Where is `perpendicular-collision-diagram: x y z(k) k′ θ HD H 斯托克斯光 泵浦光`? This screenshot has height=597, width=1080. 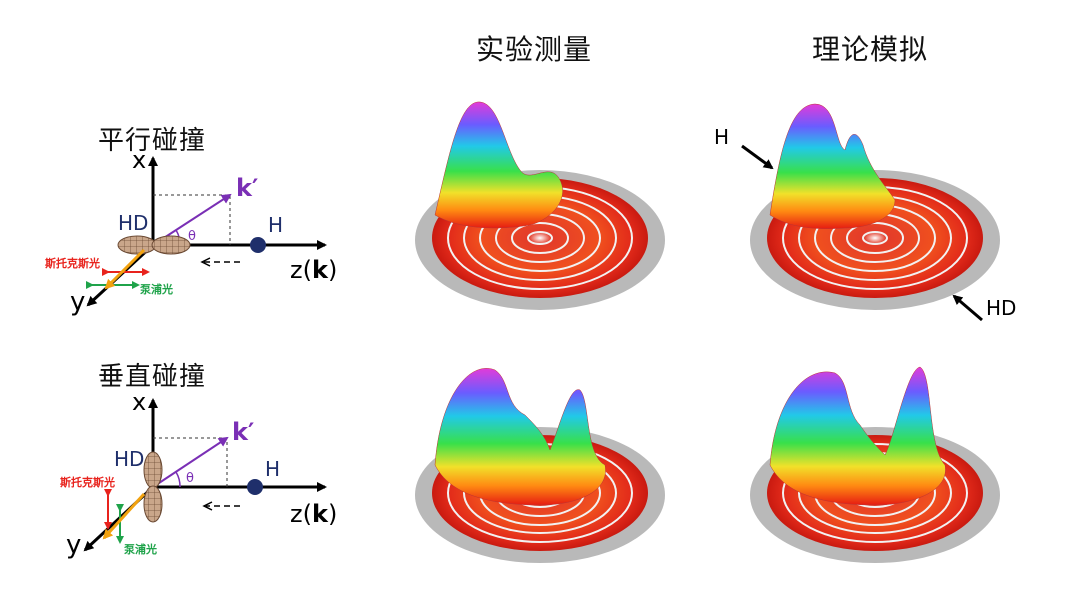 perpendicular-collision-diagram: x y z(k) k′ θ HD H 斯托克斯光 泵浦光 is located at coordinates (198, 475).